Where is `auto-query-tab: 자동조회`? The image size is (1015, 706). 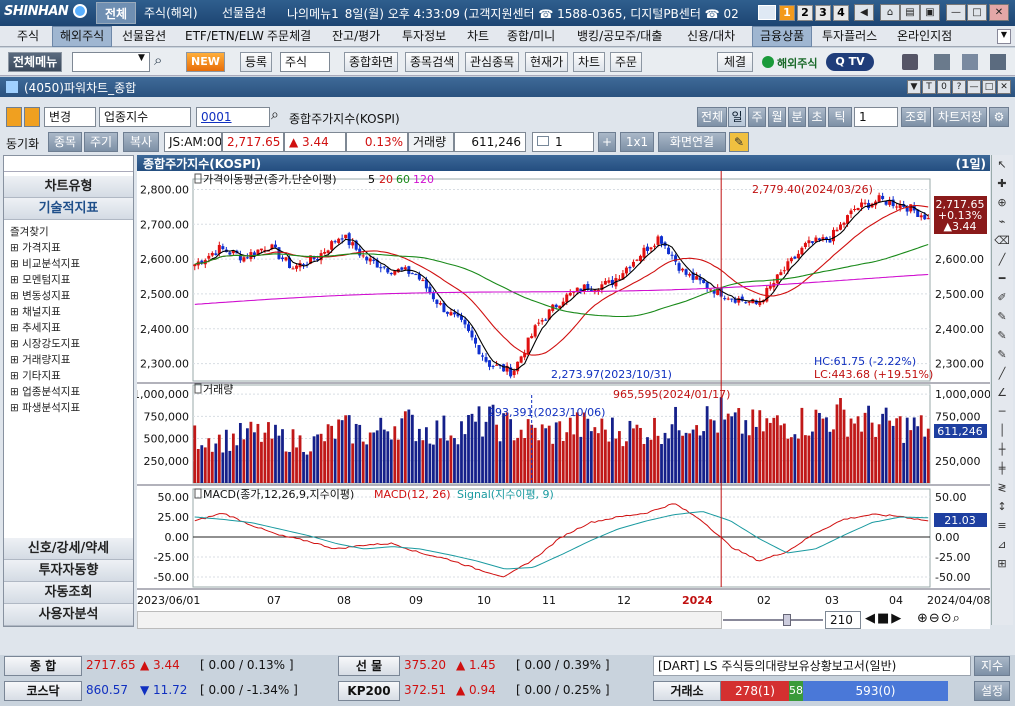 auto-query-tab: 자동조회 is located at coordinates (68, 593).